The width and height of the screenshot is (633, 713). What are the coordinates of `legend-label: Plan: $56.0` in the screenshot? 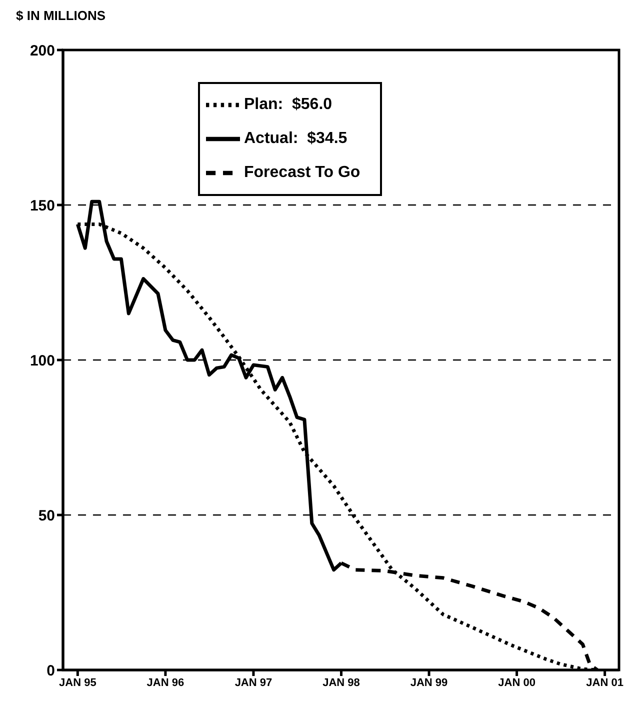 It's located at (288, 105).